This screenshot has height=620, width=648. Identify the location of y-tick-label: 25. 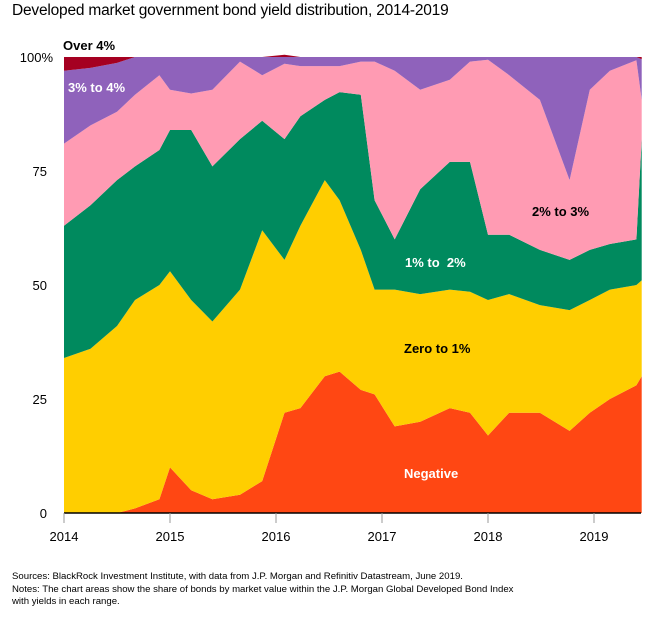
(40, 399).